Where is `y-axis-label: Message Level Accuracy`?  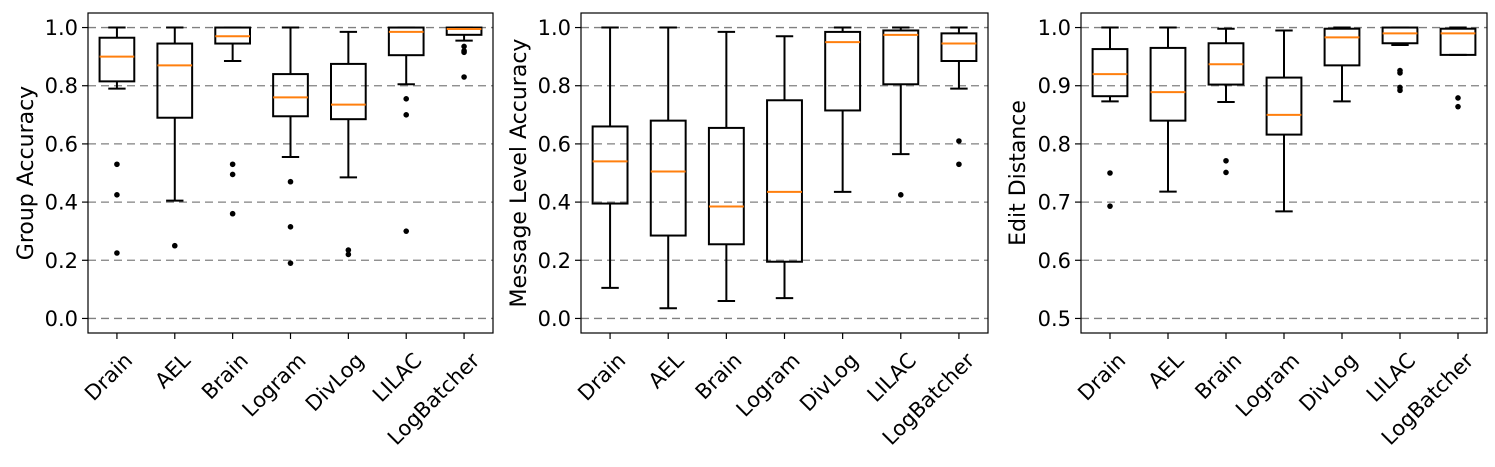 y-axis-label: Message Level Accuracy is located at coordinates (519, 173).